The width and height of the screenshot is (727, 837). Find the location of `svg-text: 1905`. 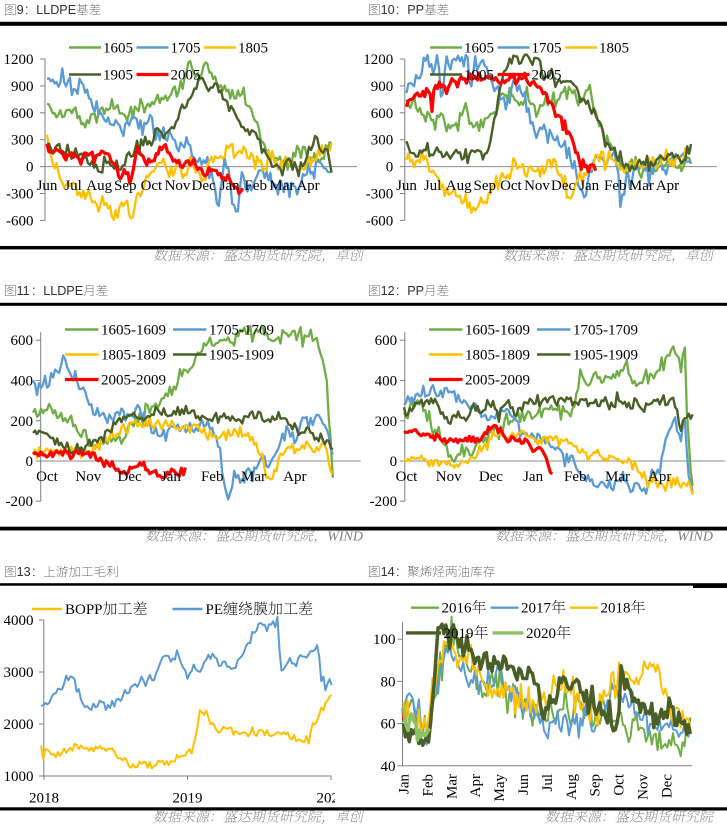

svg-text: 1905 is located at coordinates (118, 76).